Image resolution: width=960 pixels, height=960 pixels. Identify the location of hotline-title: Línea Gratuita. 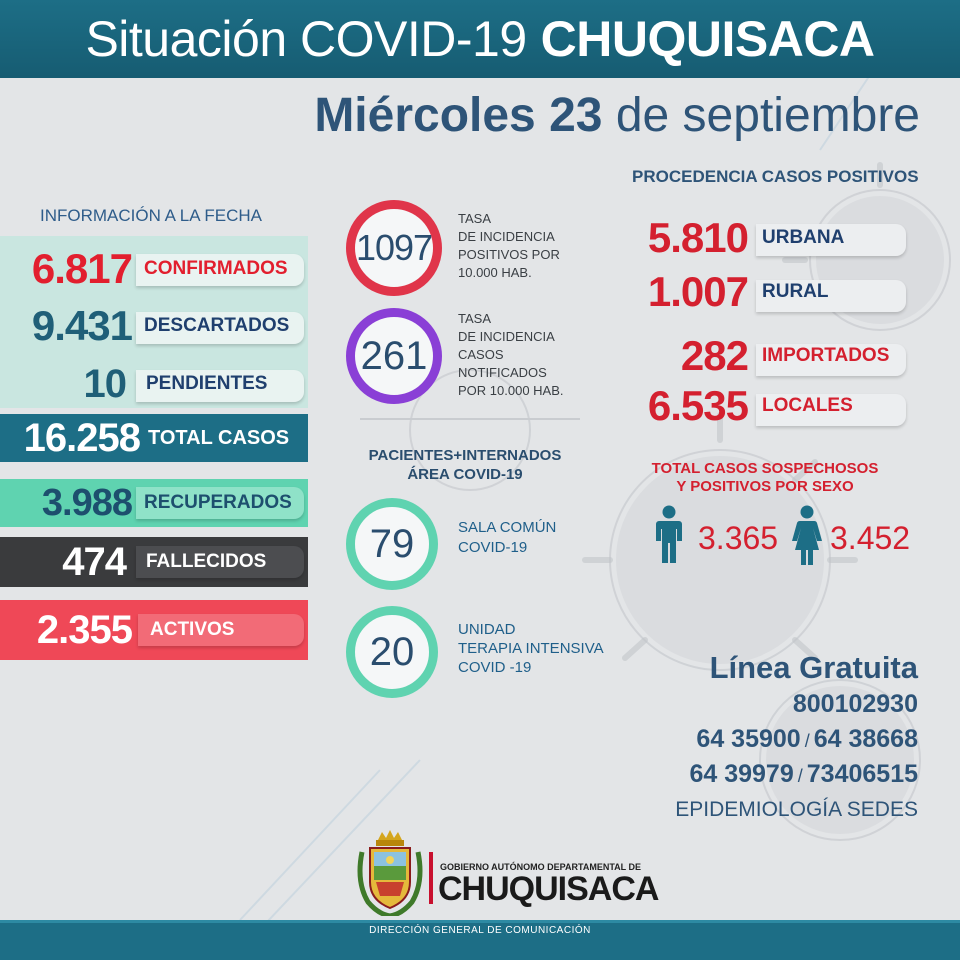
(813, 667).